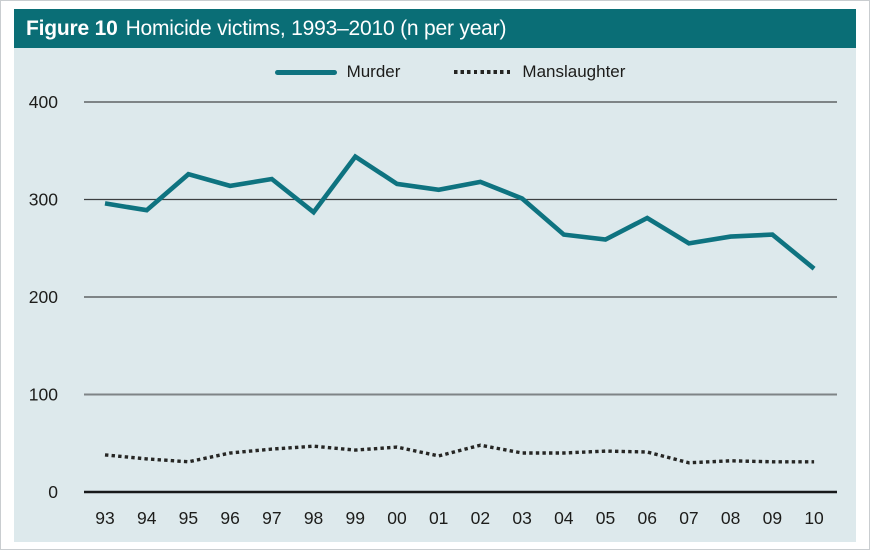 Image resolution: width=870 pixels, height=550 pixels. I want to click on x-tick-label-09: 09, so click(772, 518).